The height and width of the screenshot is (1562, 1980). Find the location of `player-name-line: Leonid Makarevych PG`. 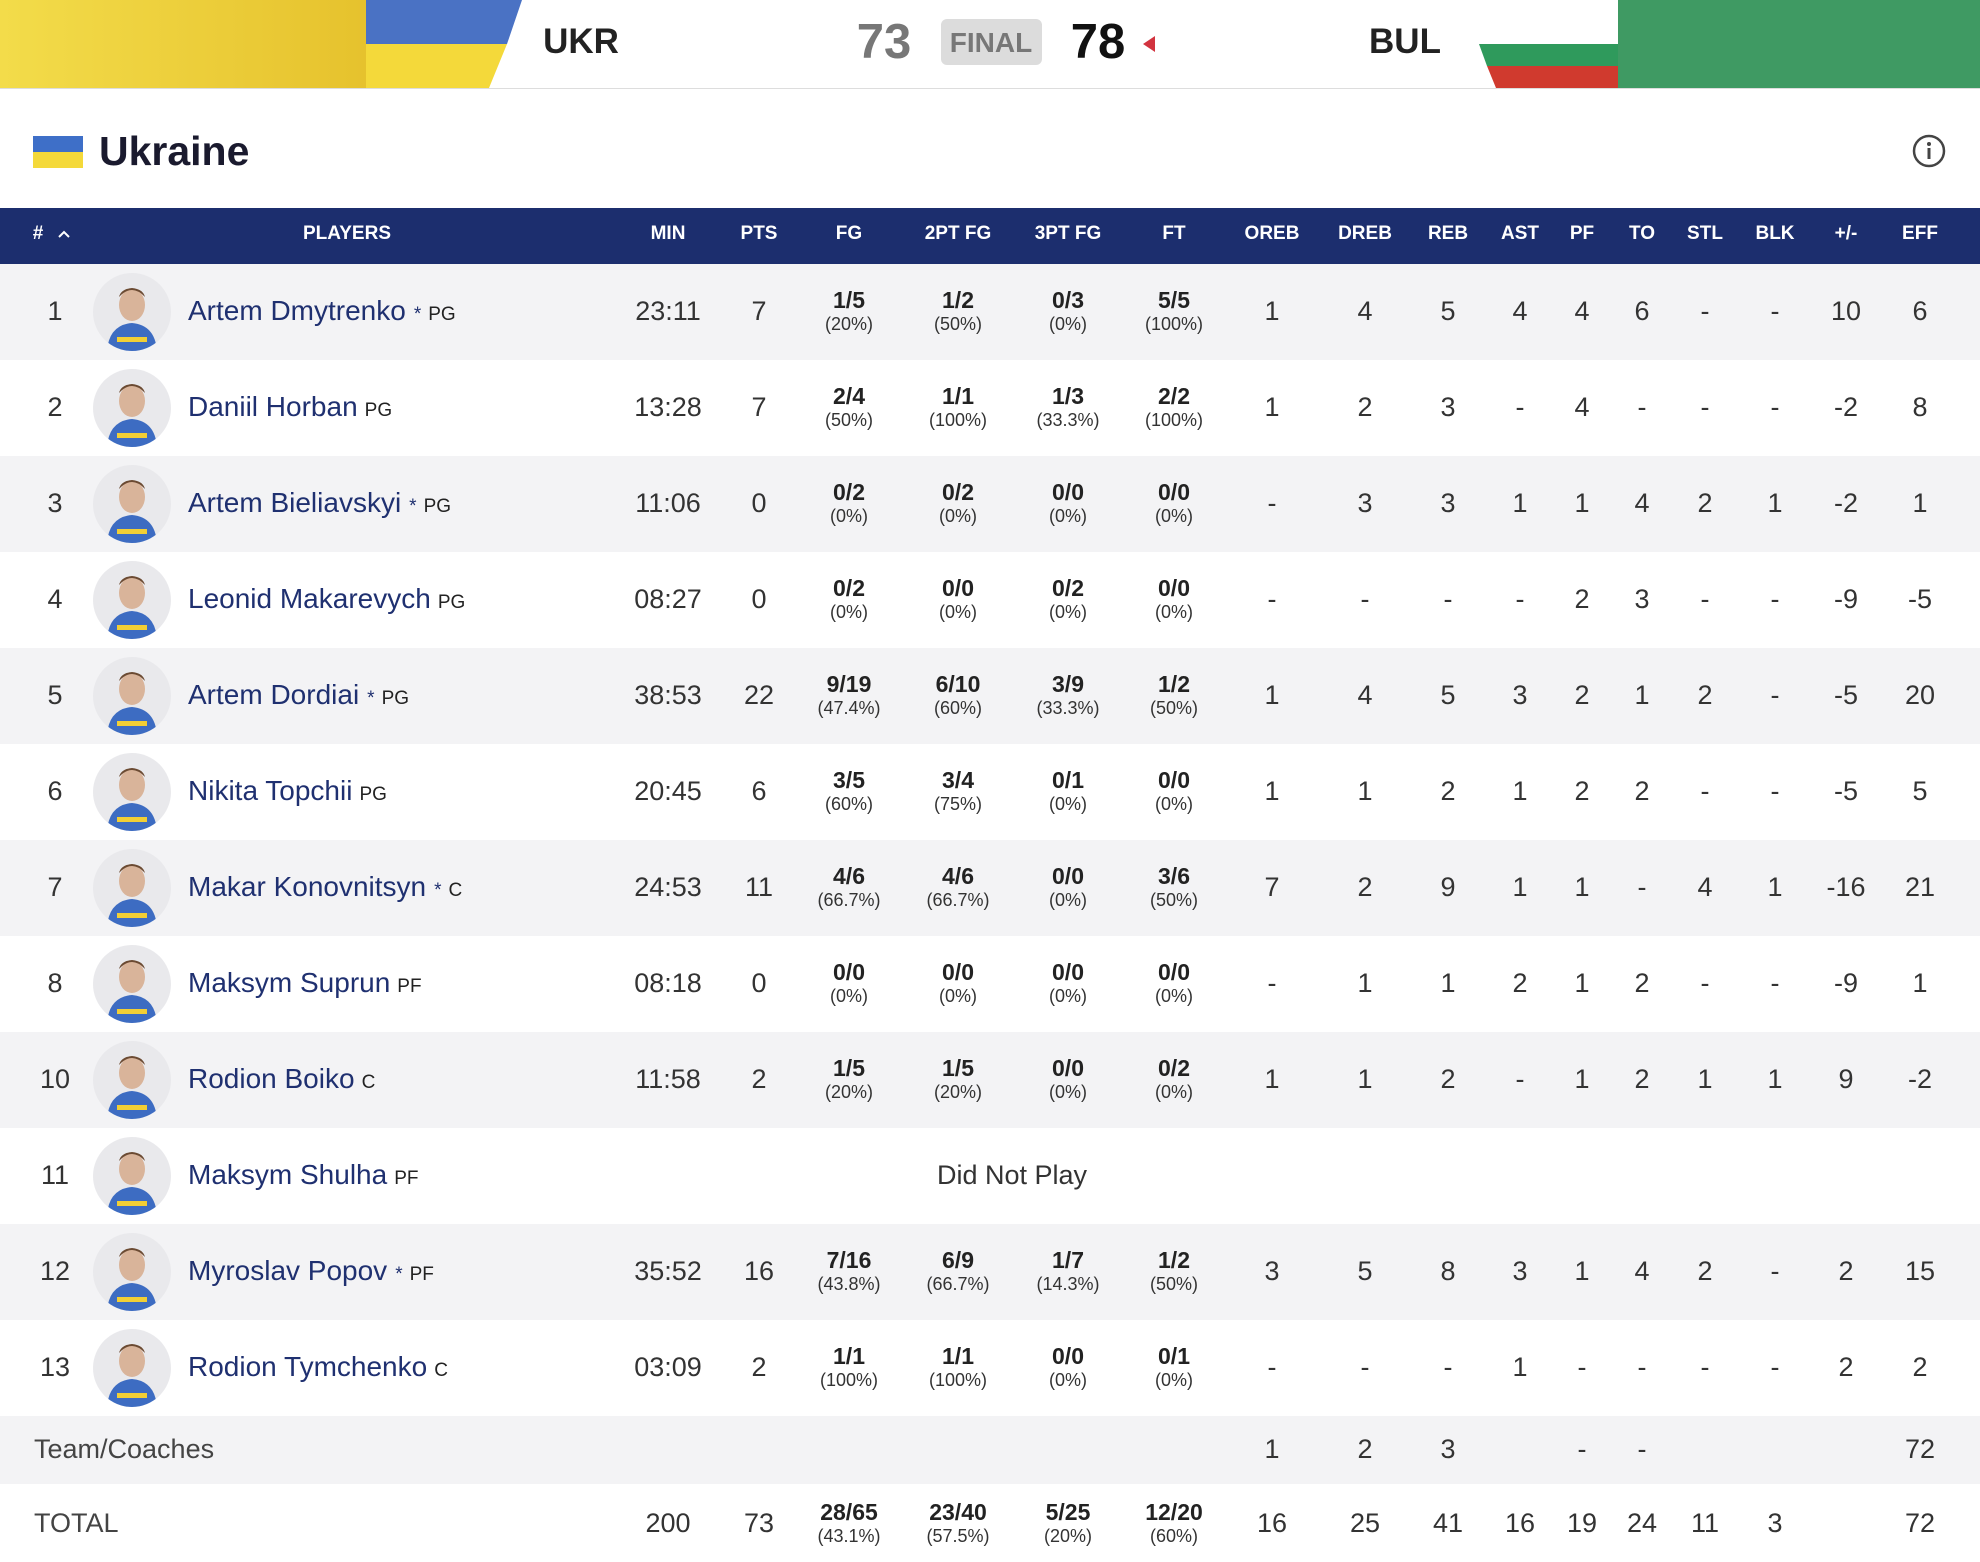

player-name-line: Leonid Makarevych PG is located at coordinates (326, 599).